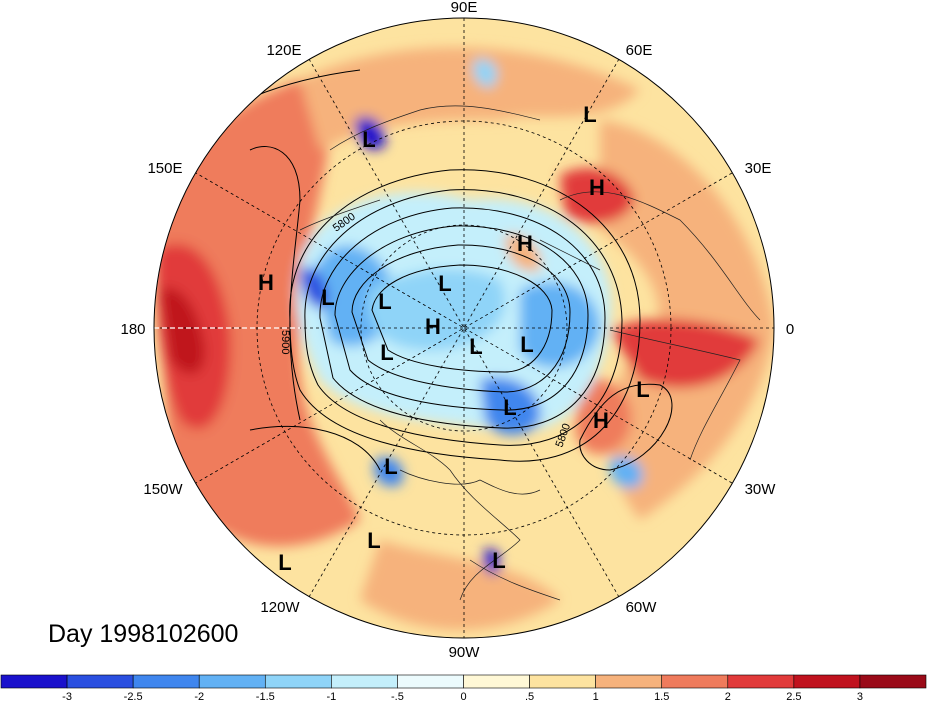  What do you see at coordinates (761, 489) in the screenshot?
I see `lon-label-30w: 30W` at bounding box center [761, 489].